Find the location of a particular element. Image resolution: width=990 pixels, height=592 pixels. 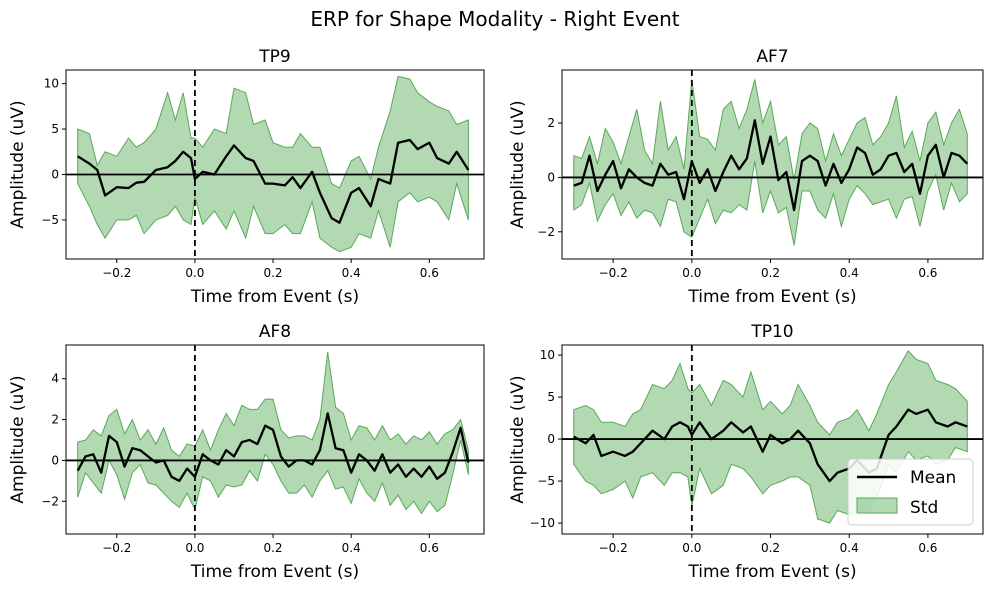

y-tick-label: 4 is located at coordinates (55, 379).